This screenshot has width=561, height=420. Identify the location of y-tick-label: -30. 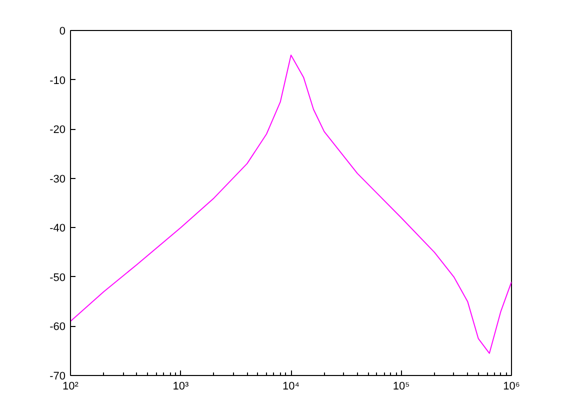
(58, 179).